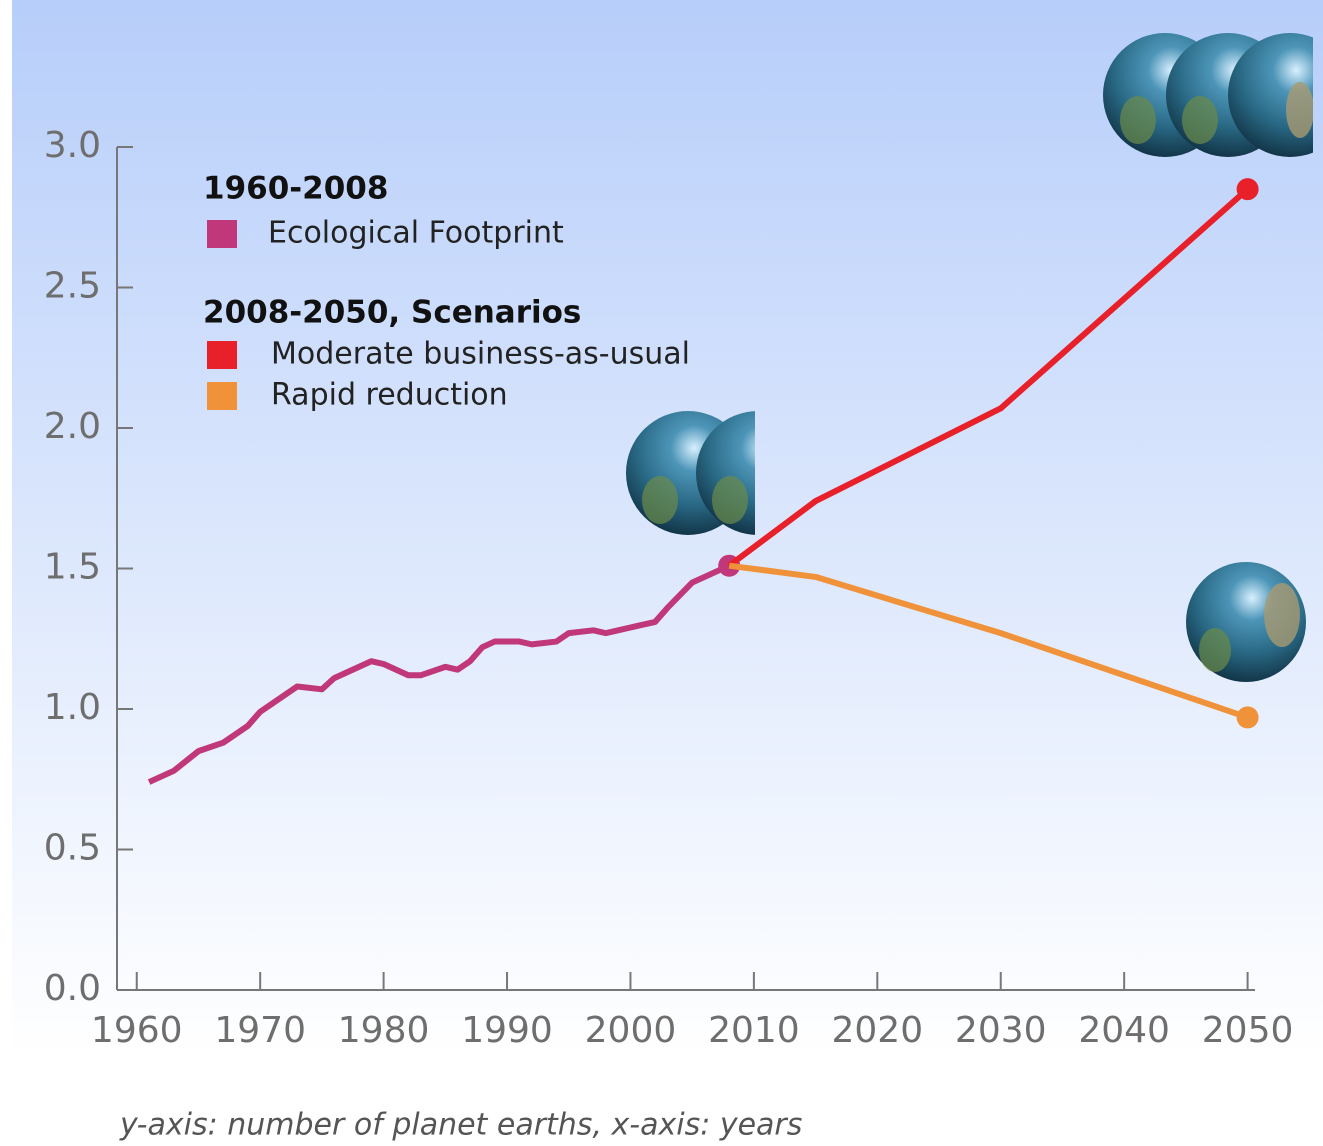 This screenshot has width=1323, height=1146. Describe the element at coordinates (416, 233) in the screenshot. I see `legend-label: Ecological Footprint` at that location.